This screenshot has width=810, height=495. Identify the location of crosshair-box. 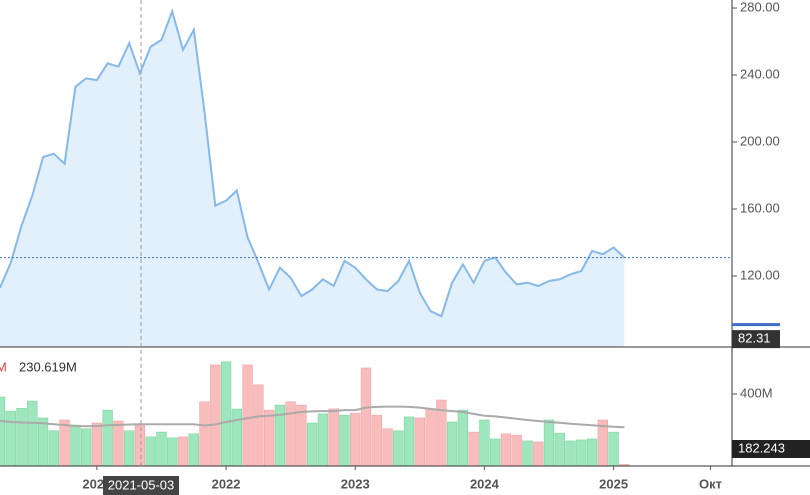
(141, 485).